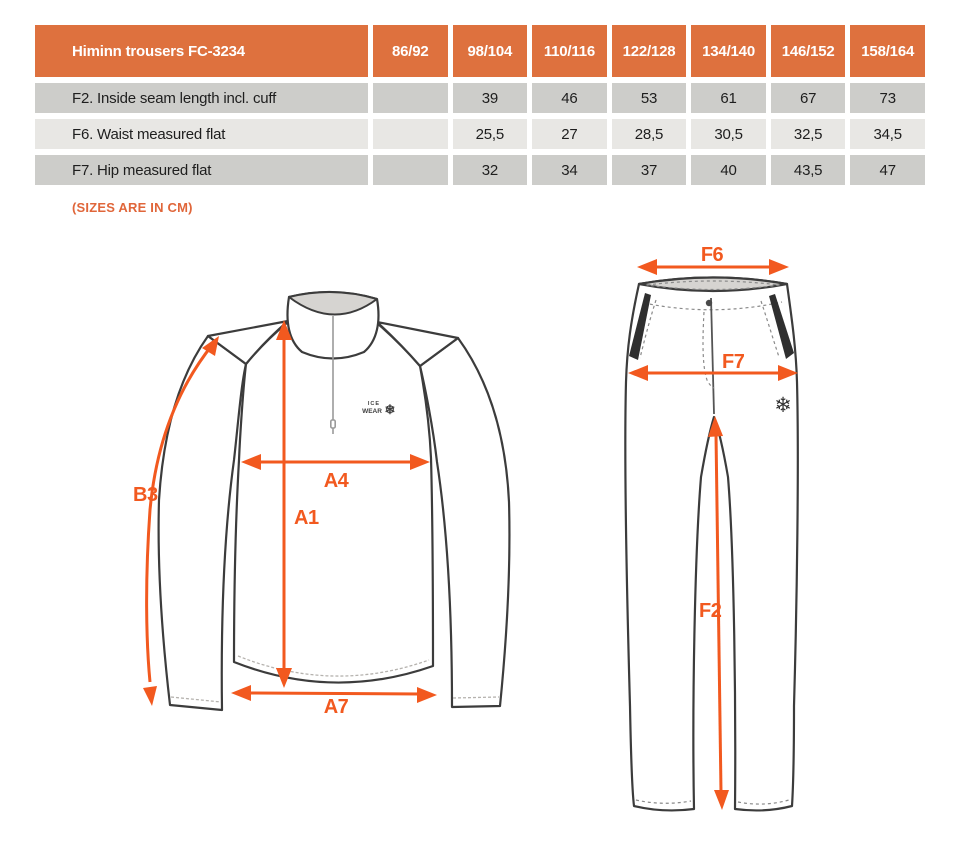  I want to click on shirt-measure-arrows: B3 A4 A1 A7, so click(285, 519).